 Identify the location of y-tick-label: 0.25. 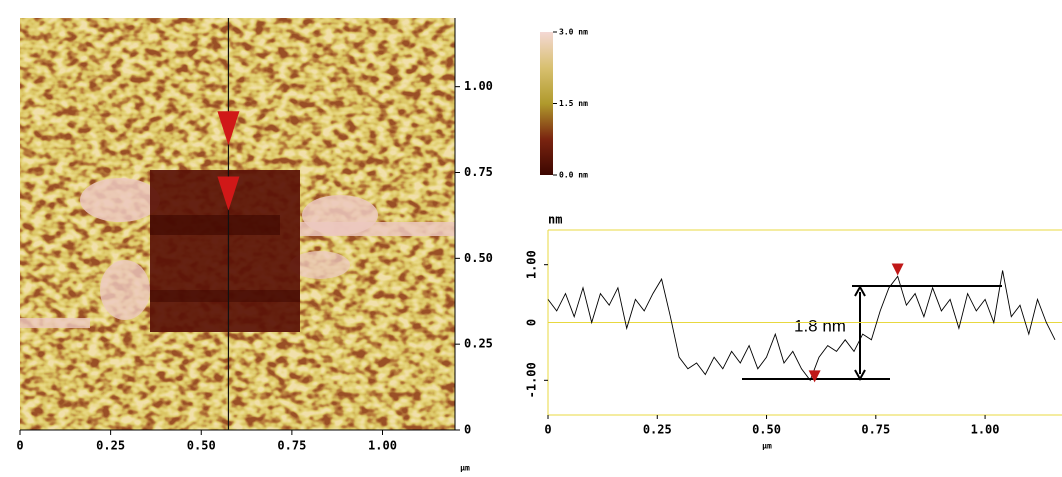
(478, 344).